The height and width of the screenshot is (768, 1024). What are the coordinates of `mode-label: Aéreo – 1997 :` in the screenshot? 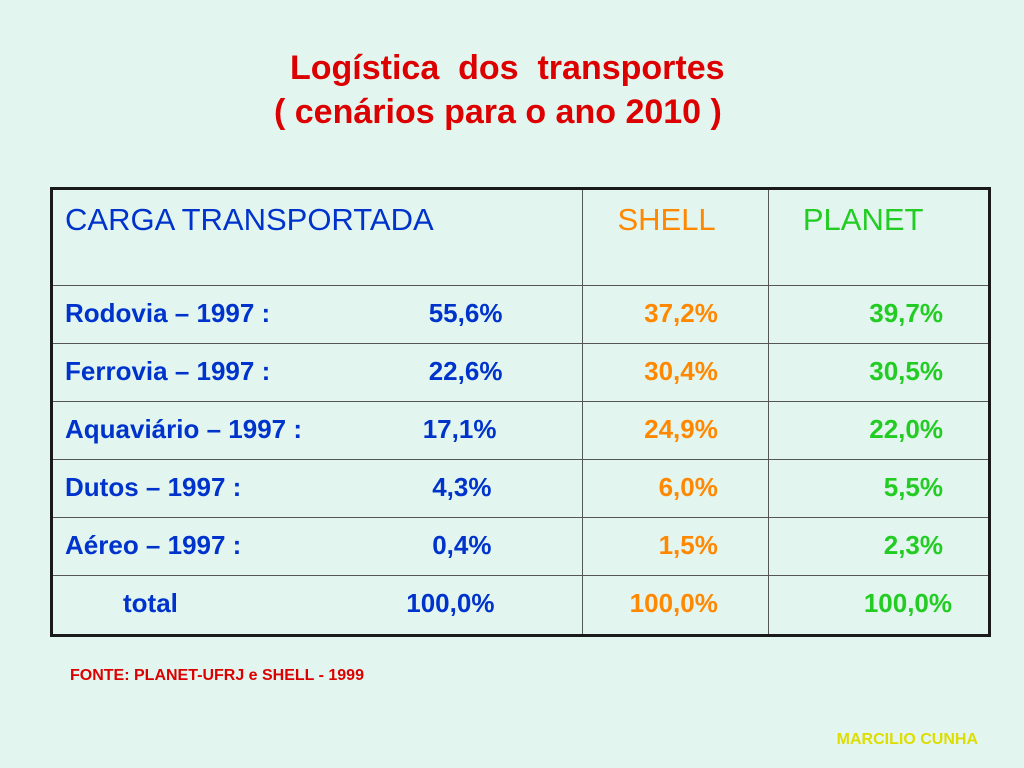 It's located at (153, 545).